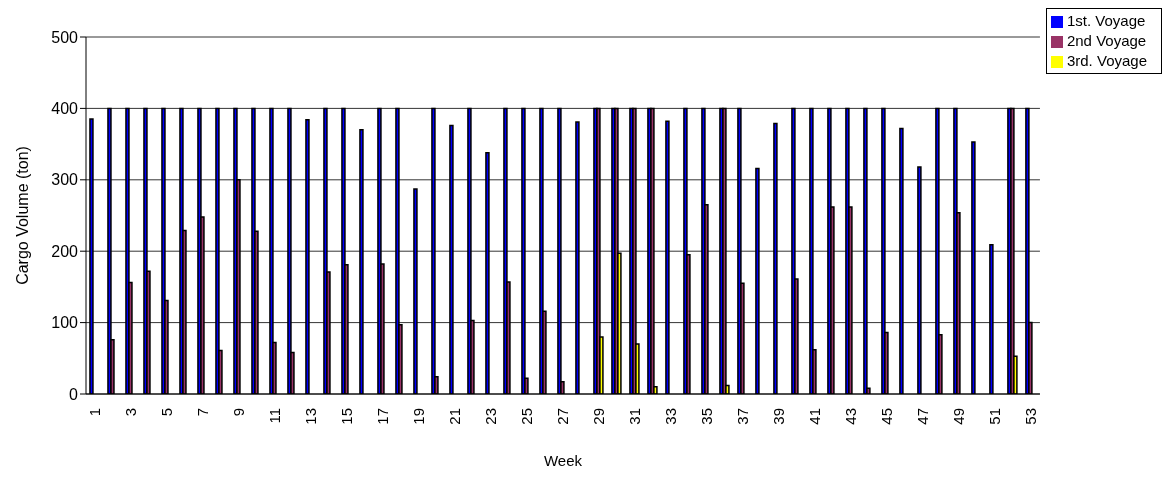 The width and height of the screenshot is (1170, 482). I want to click on x-tick-label: 37, so click(743, 416).